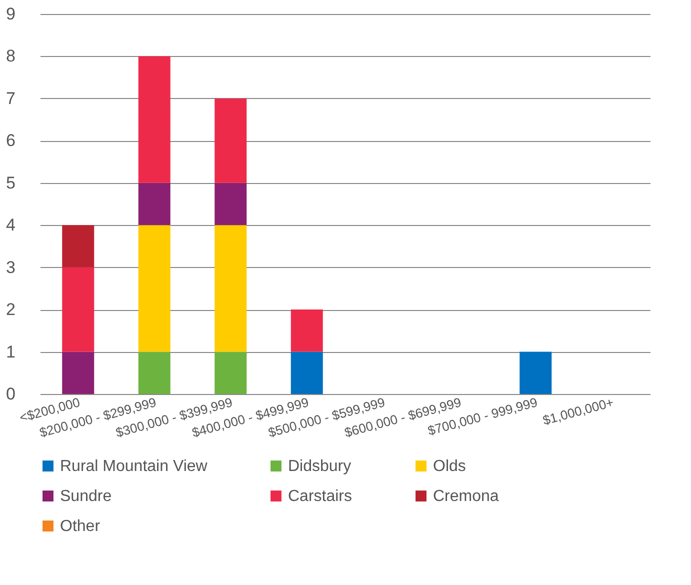 The height and width of the screenshot is (585, 691). I want to click on legend-label: Cremona, so click(466, 496).